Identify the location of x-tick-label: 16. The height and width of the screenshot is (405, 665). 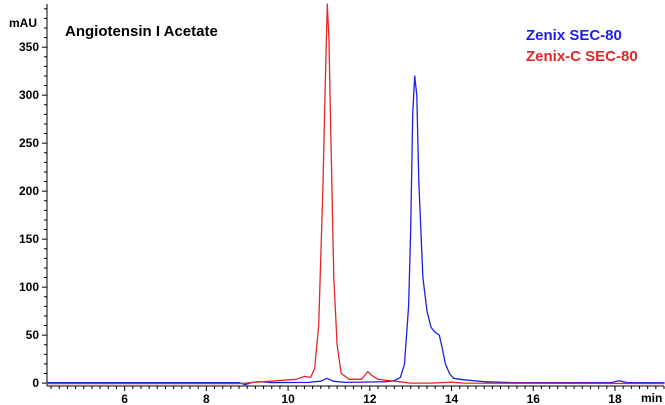
(534, 398).